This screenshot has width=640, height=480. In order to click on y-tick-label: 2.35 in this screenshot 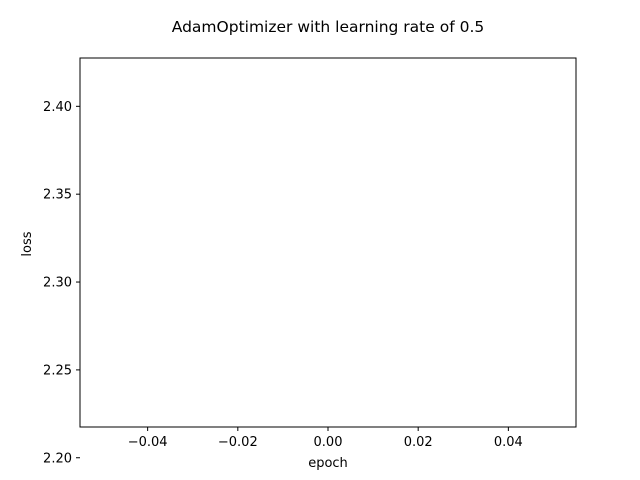, I will do `click(57, 195)`.